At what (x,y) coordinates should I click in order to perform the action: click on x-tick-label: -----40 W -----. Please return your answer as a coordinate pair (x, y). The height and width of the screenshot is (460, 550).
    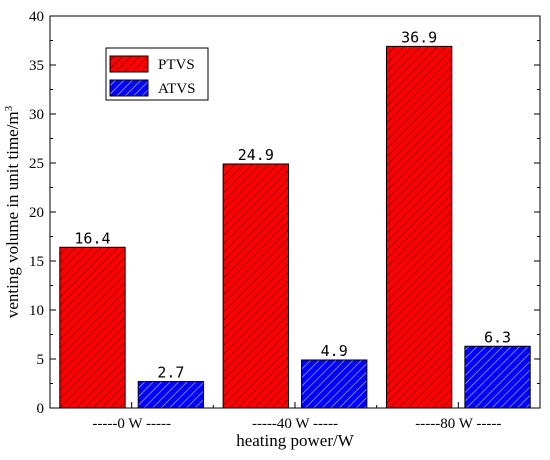
    Looking at the image, I should click on (295, 424).